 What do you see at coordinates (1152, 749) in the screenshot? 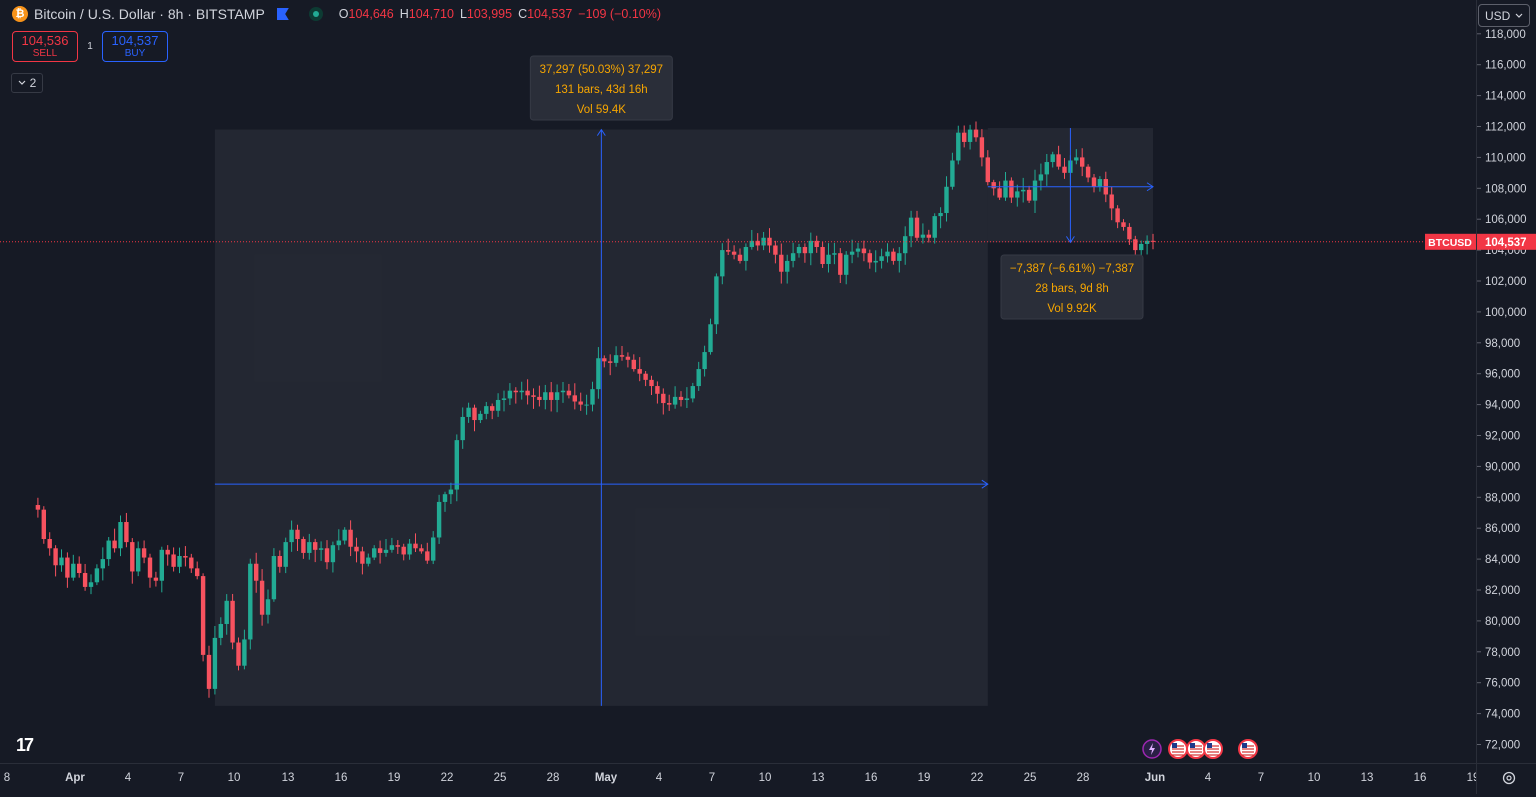
I see `lightning-icon` at bounding box center [1152, 749].